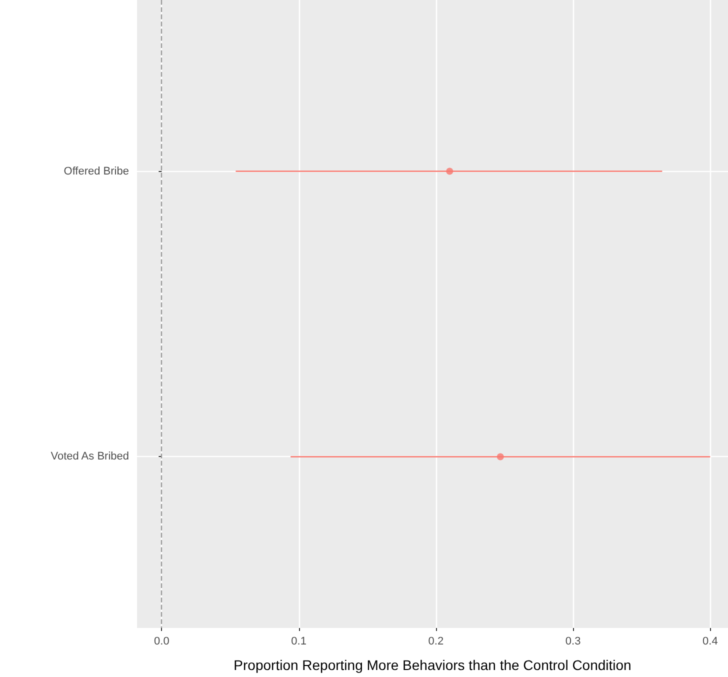 The width and height of the screenshot is (728, 677). Describe the element at coordinates (96, 171) in the screenshot. I see `y-tick-label: Offered Bribe` at that location.